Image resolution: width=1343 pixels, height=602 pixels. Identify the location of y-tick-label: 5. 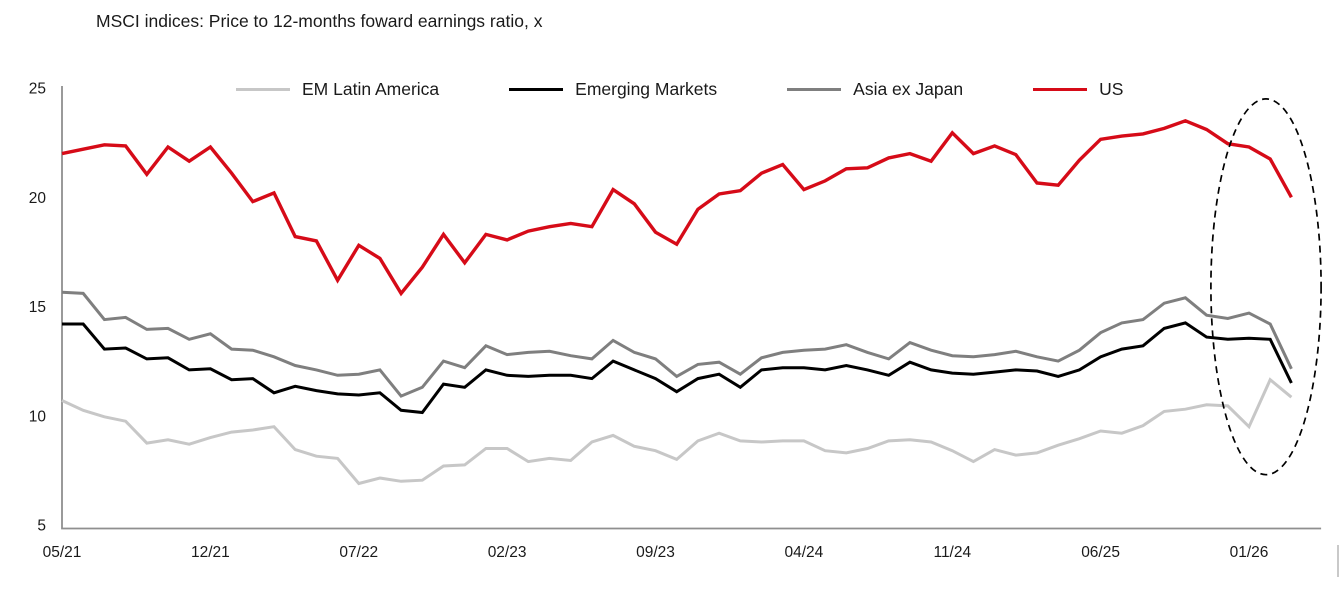
(41, 526).